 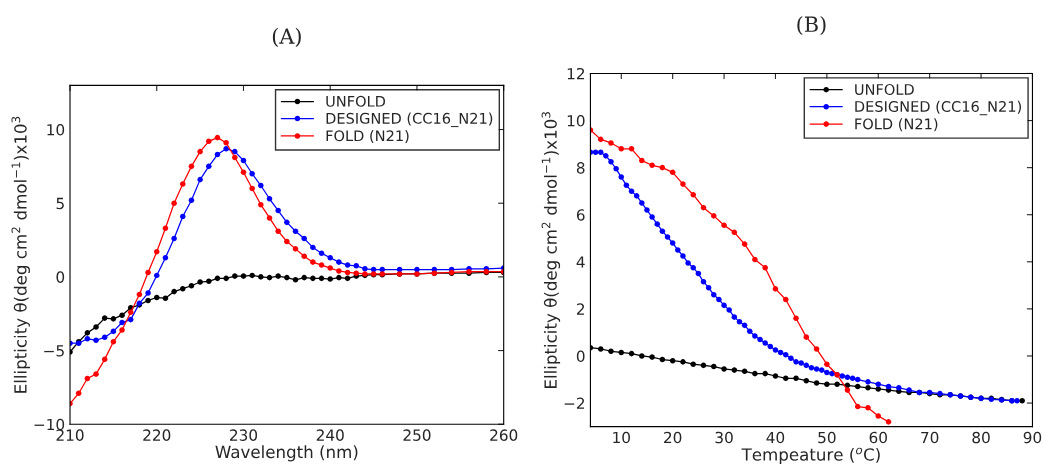 I want to click on x-tick-label: 220, so click(x=157, y=435).